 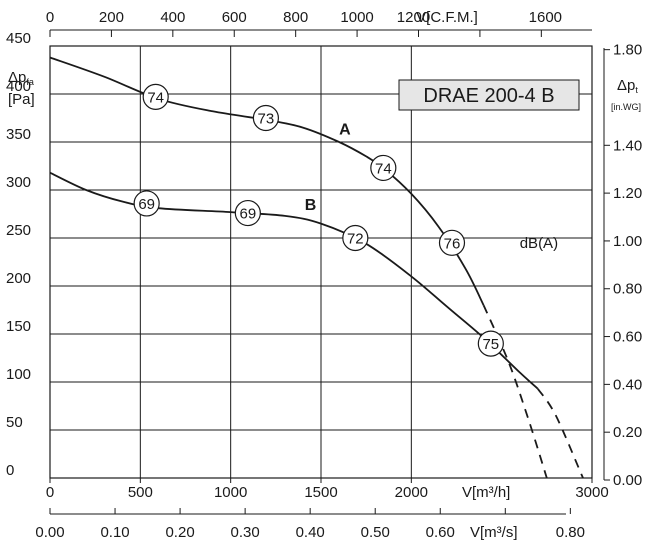 I want to click on bottom-tick-label: 1500, so click(x=320, y=492).